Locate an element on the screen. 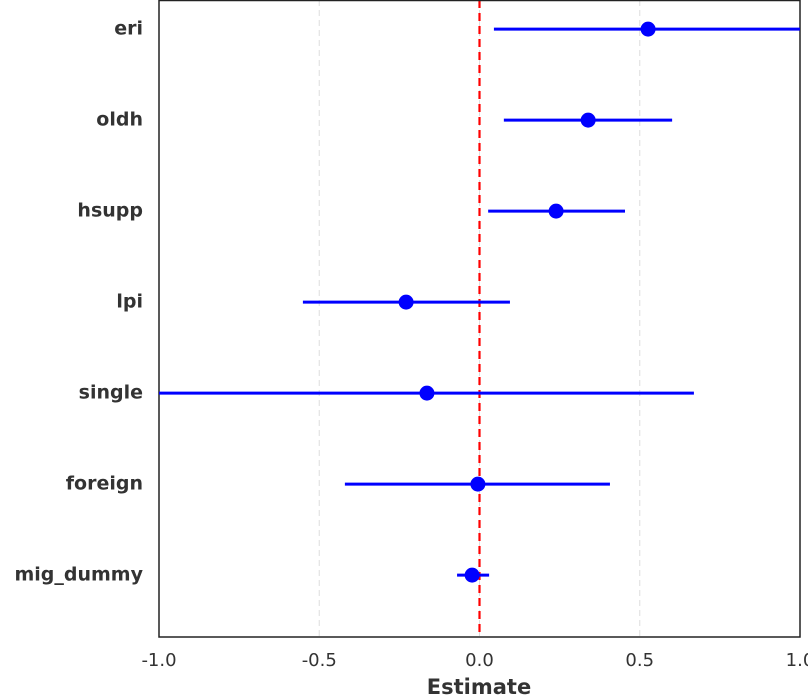 The height and width of the screenshot is (698, 808). y-tick-label: lpi is located at coordinates (129, 302).